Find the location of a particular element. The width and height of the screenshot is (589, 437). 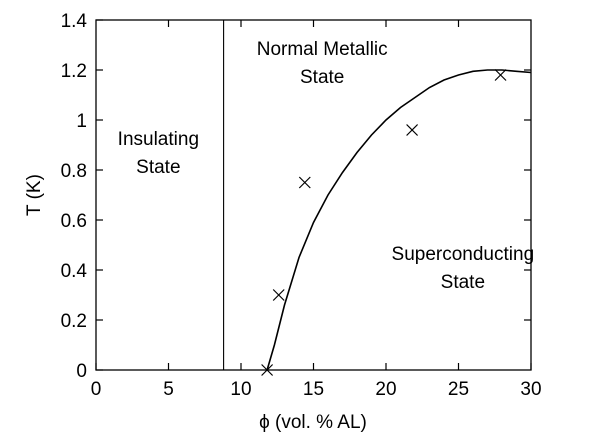

y-tick-label: 0.2 is located at coordinates (74, 321).